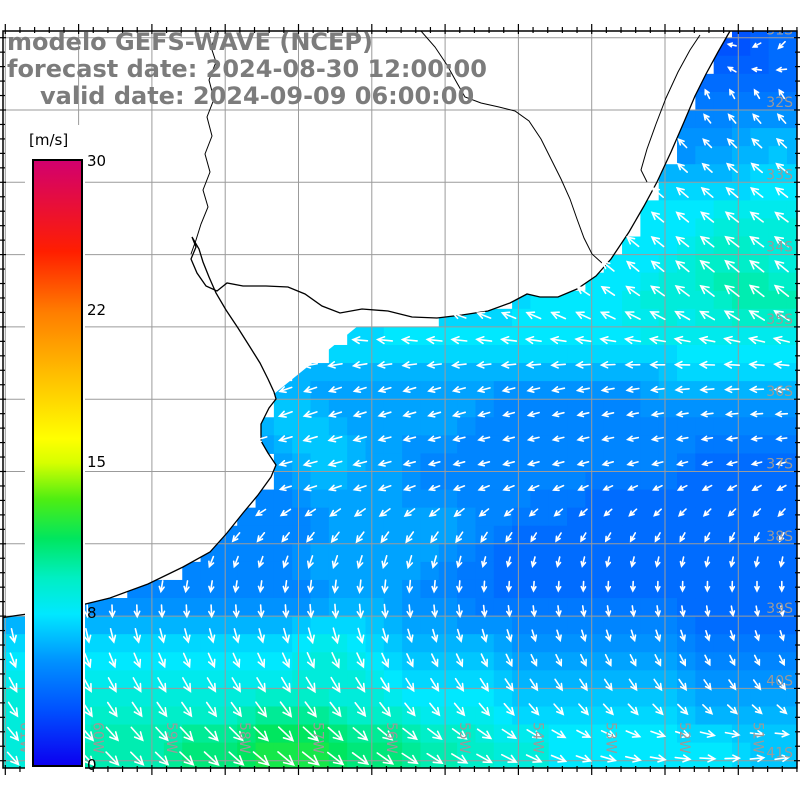 The height and width of the screenshot is (800, 800). I want to click on colorbar-unit-label: [m/s], so click(49, 140).